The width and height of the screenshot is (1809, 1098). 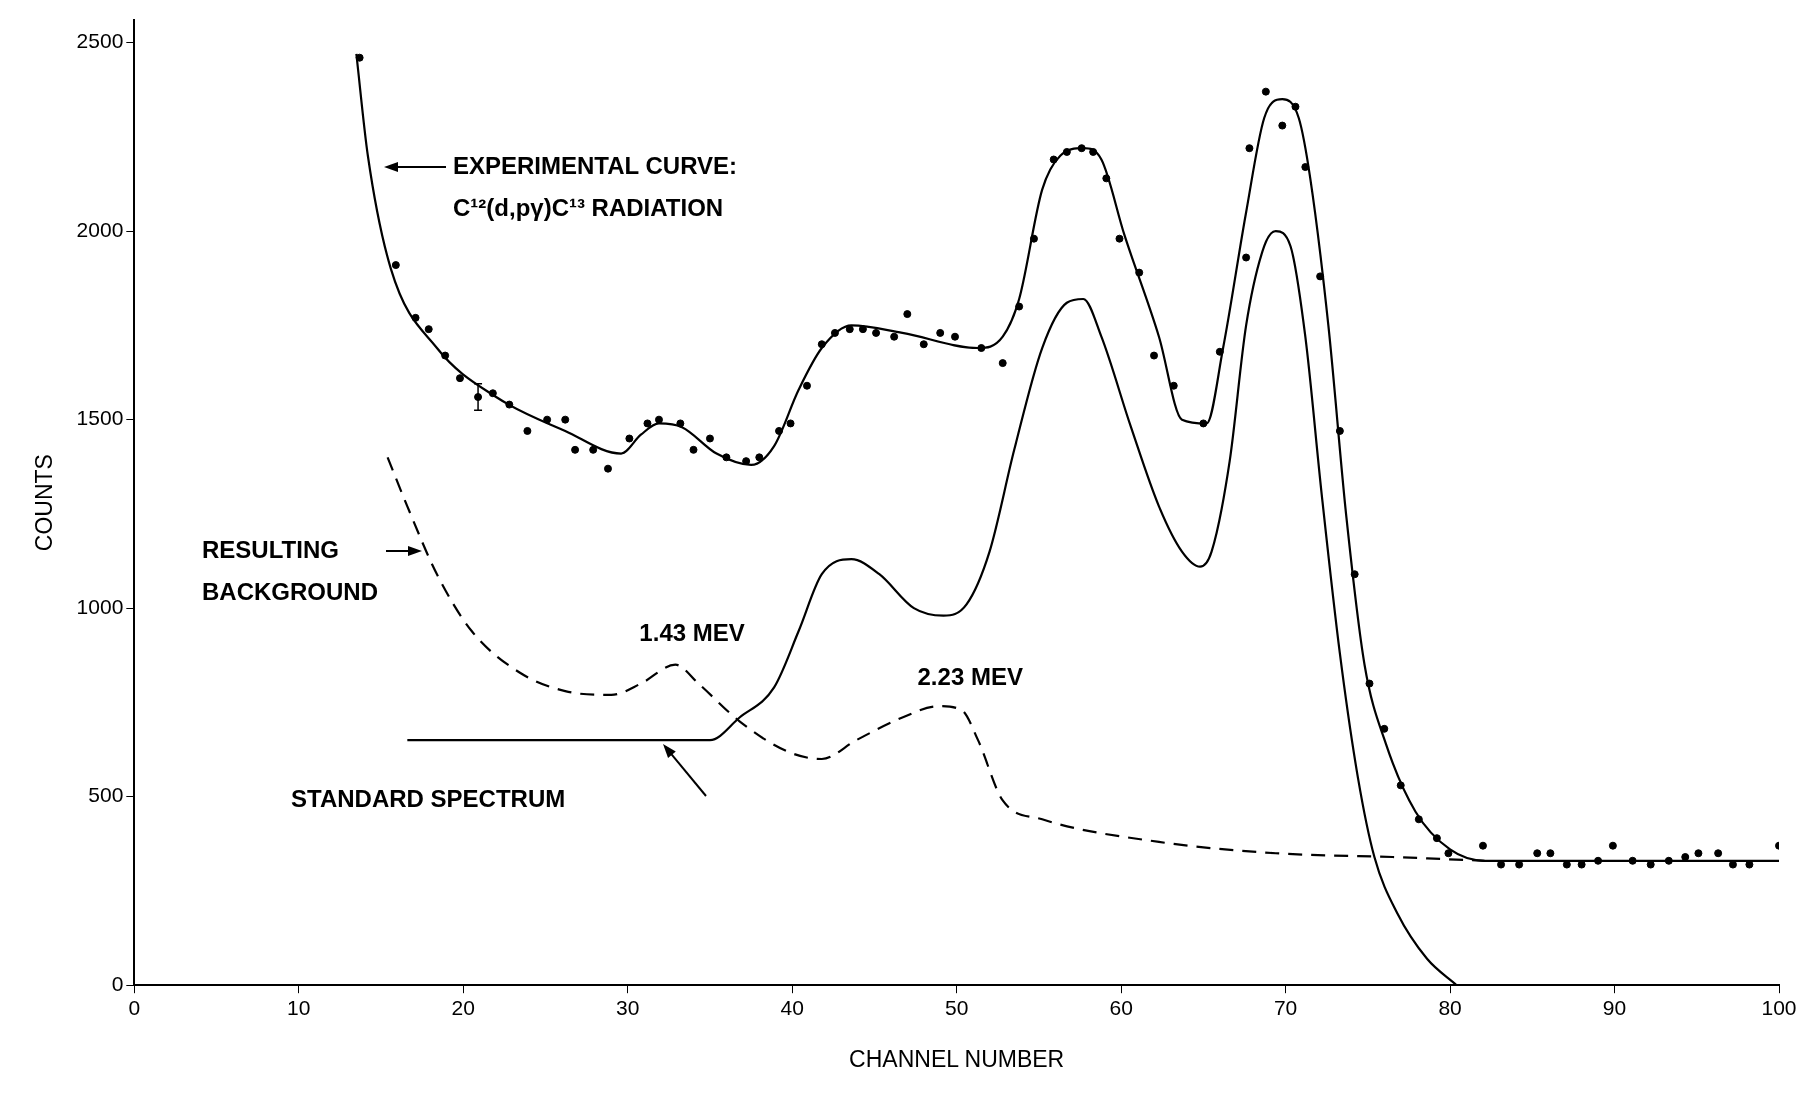 What do you see at coordinates (100, 418) in the screenshot?
I see `y-tick-label: 1500` at bounding box center [100, 418].